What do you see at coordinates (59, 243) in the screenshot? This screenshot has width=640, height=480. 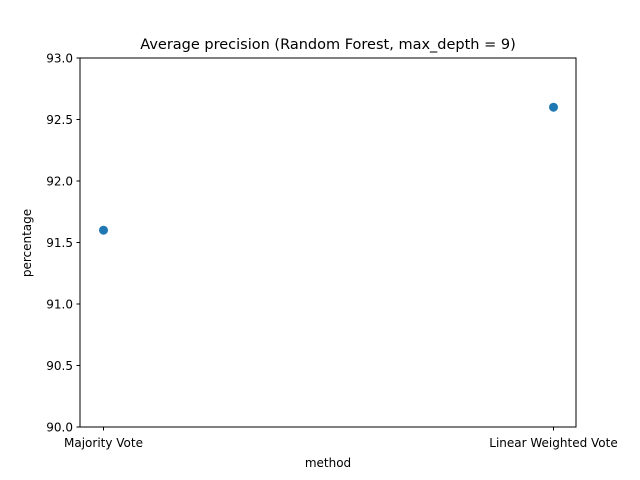 I see `y-tick-label: 91.5` at bounding box center [59, 243].